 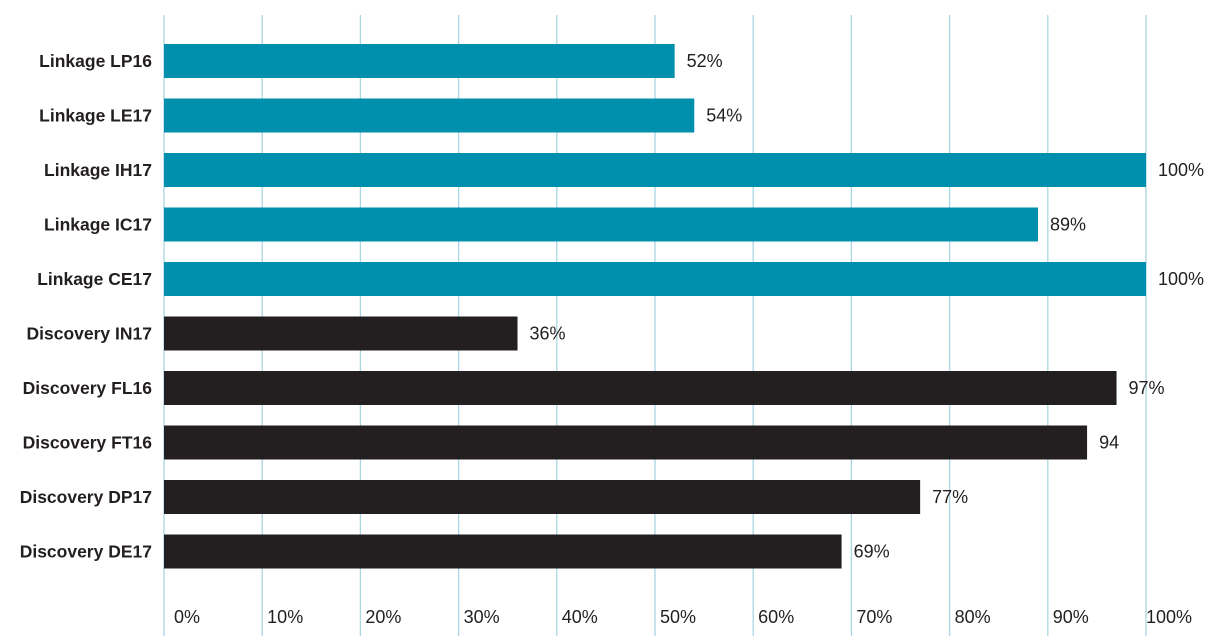 I want to click on category-label: Linkage IH17, so click(x=98, y=170).